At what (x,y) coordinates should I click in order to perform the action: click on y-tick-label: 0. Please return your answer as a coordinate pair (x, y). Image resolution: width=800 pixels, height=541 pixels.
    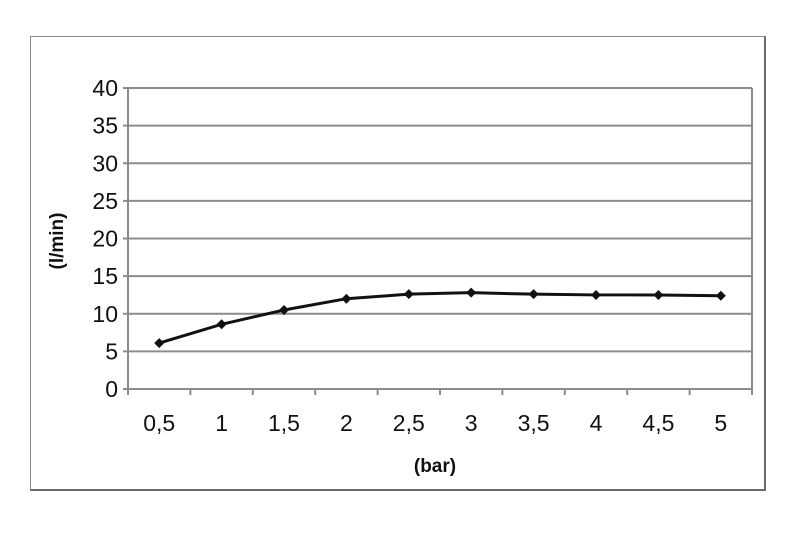
    Looking at the image, I should click on (111, 389).